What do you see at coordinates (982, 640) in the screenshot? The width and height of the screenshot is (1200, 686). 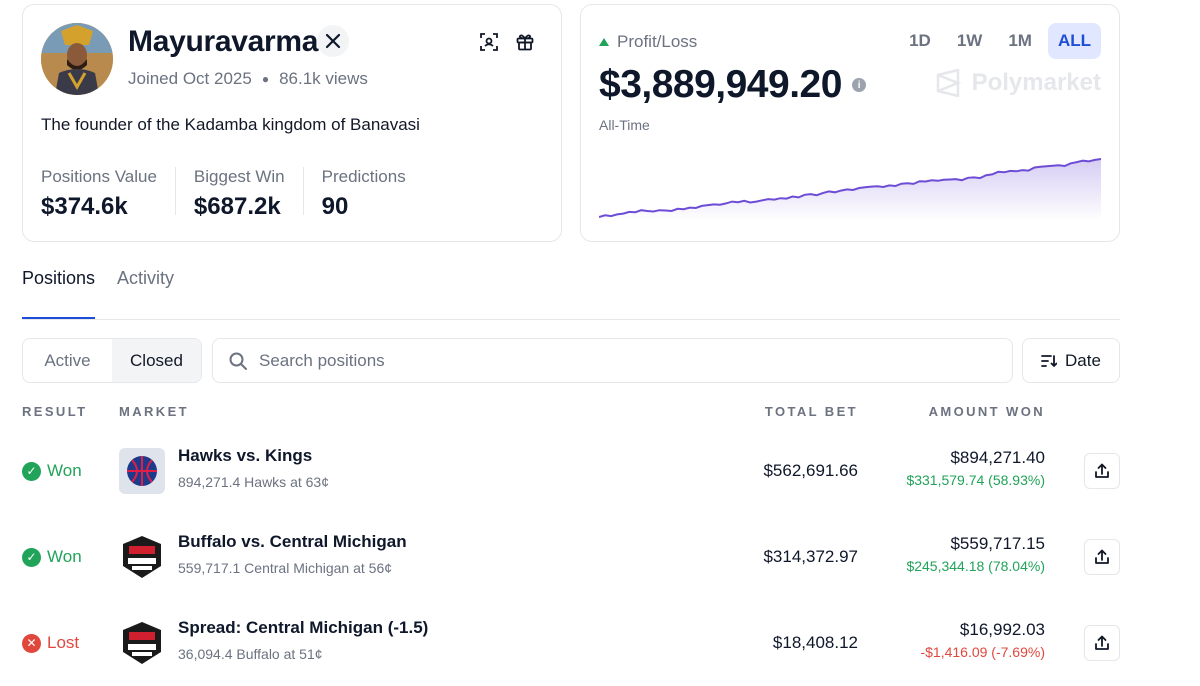 I see `amount-won: $16,992.03 -$1,416.09 (-7.69%)` at bounding box center [982, 640].